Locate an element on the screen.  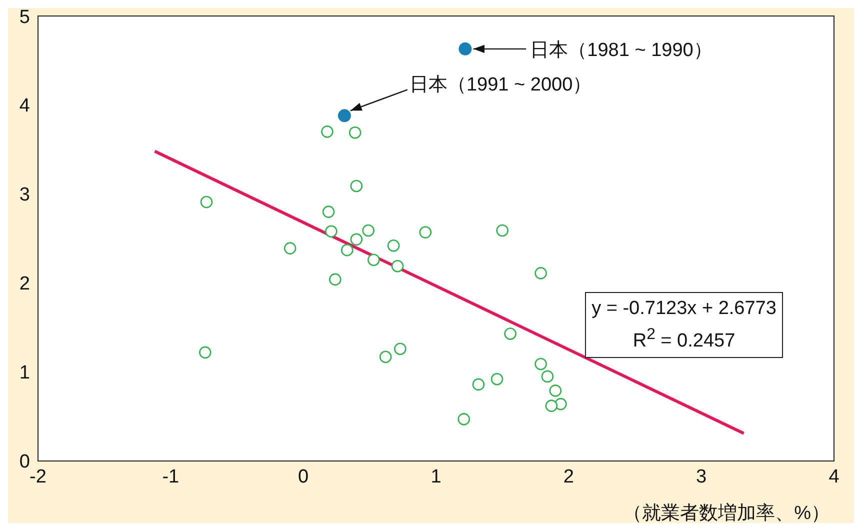
y-tick-label: 5 is located at coordinates (24, 17).